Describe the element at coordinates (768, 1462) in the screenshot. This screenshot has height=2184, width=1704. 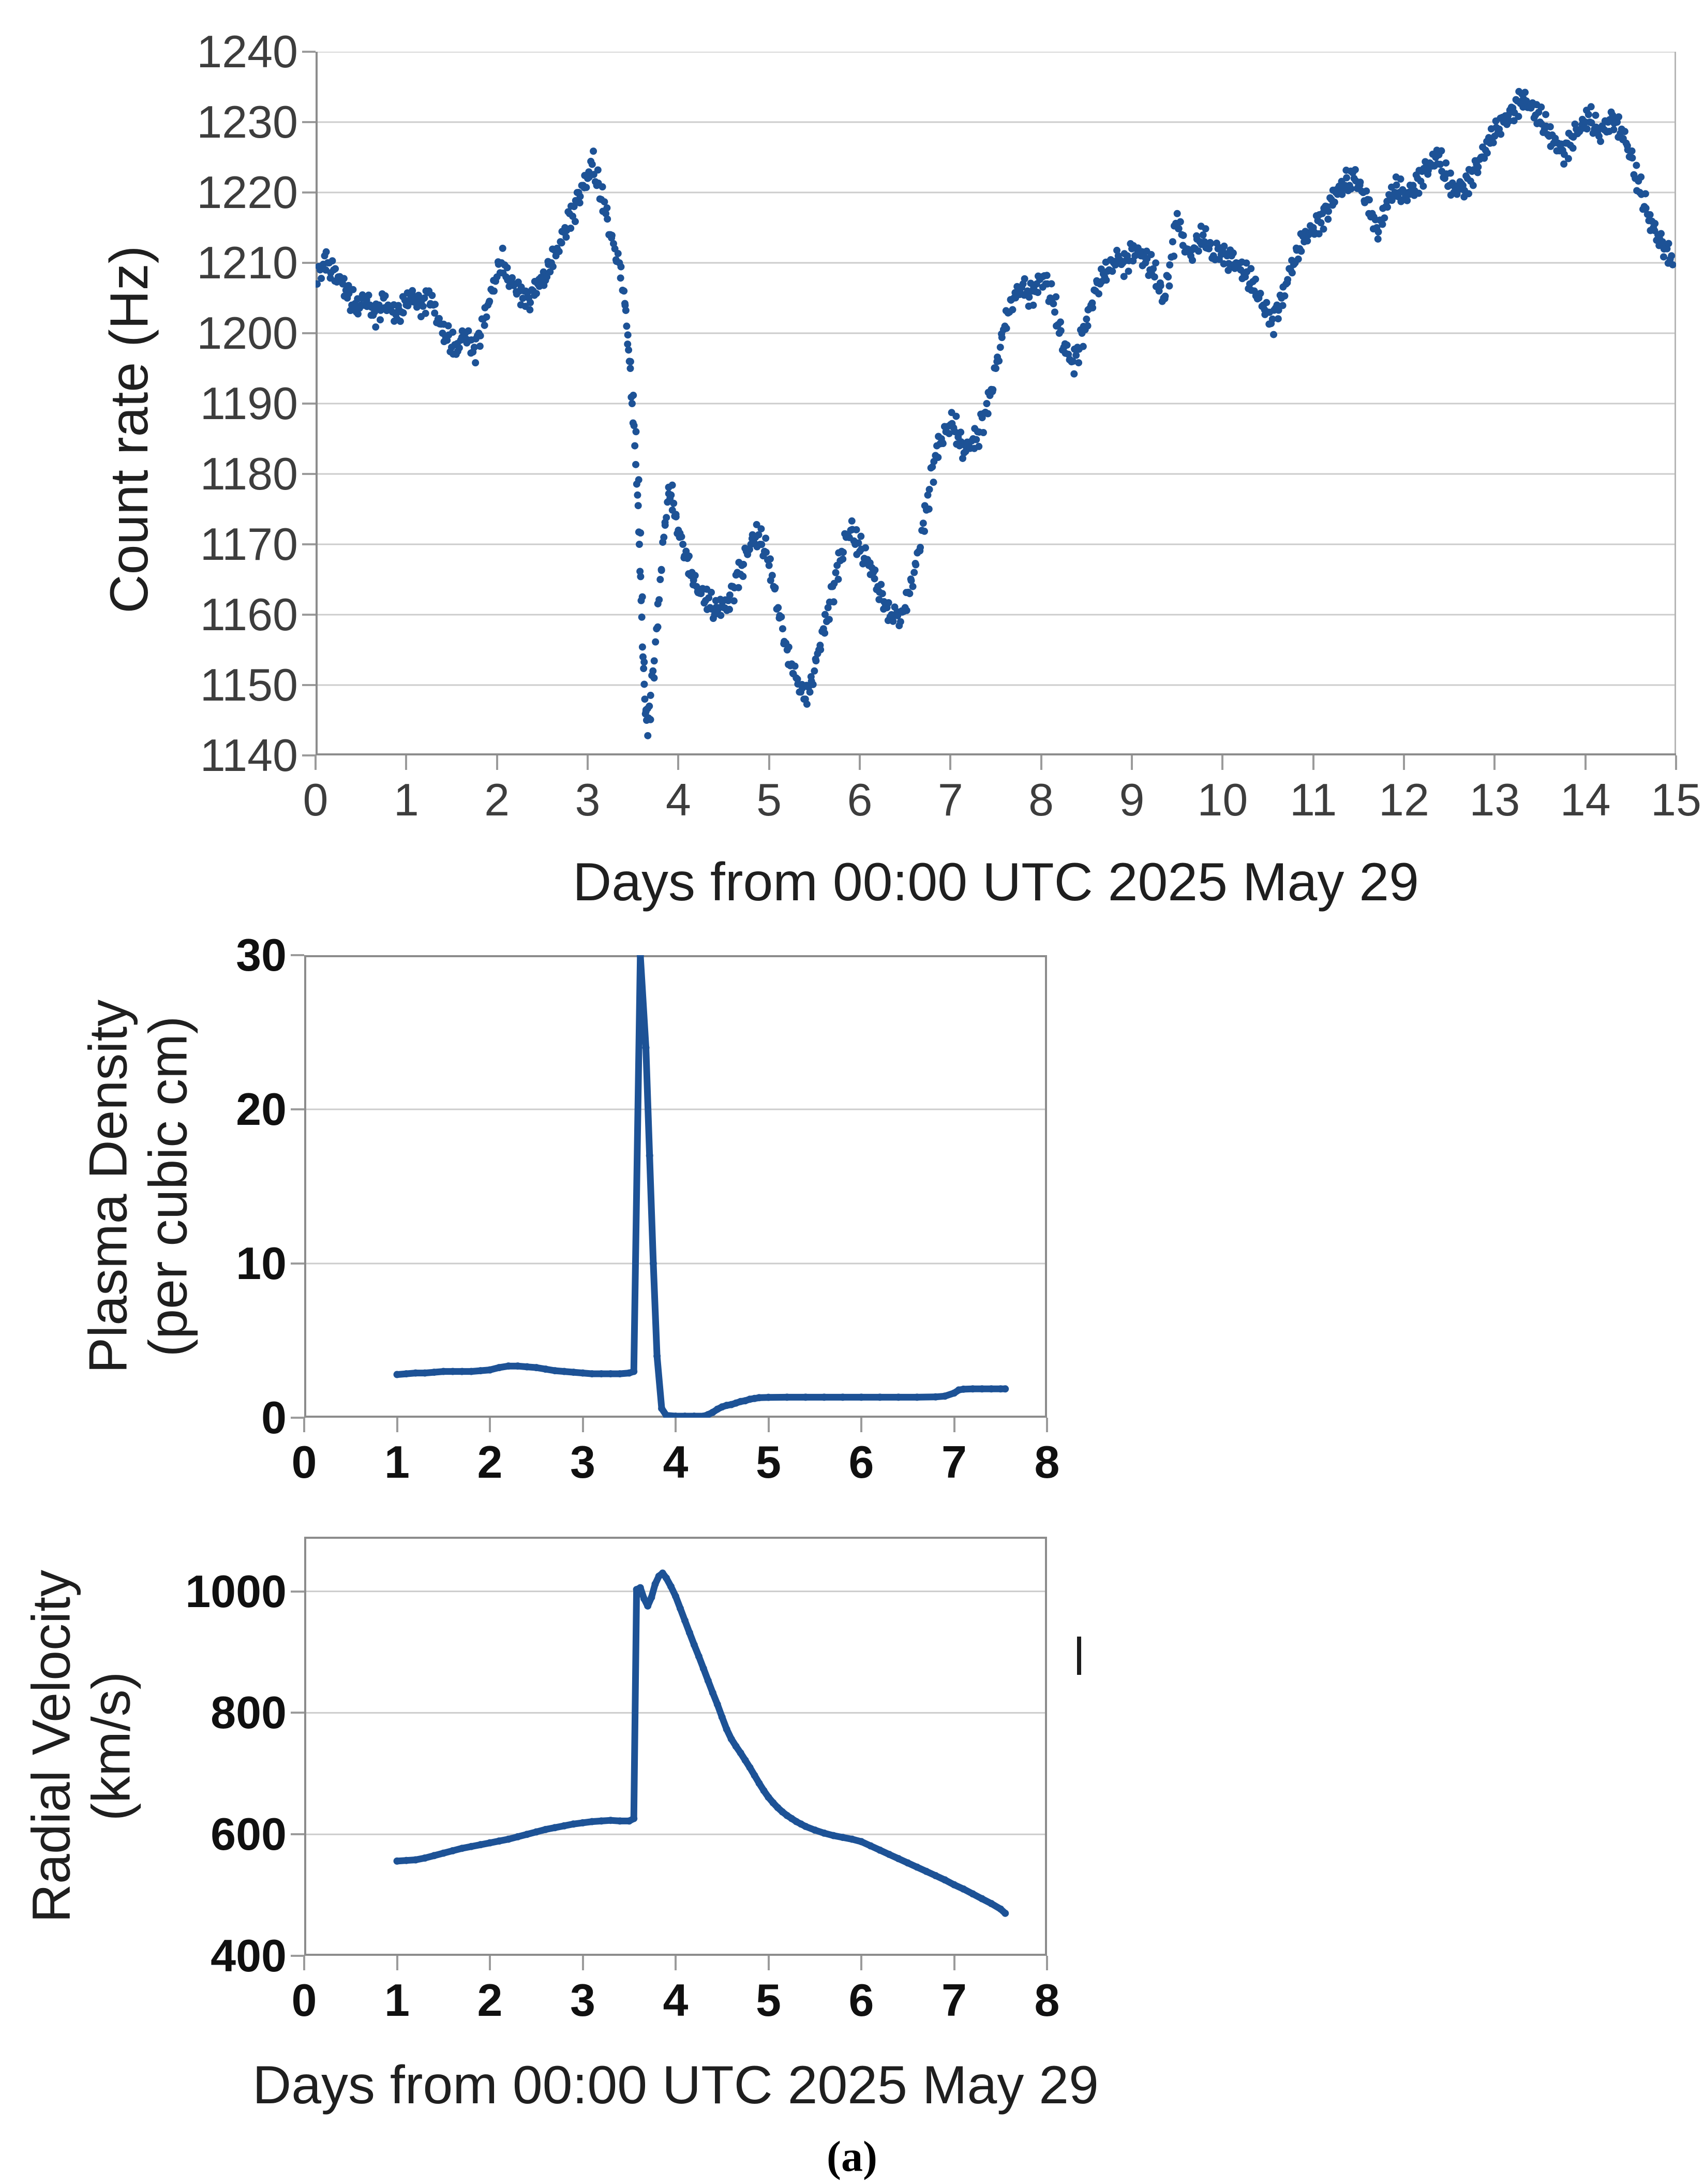
I see `plasma-density-x-tick-label: 5` at that location.